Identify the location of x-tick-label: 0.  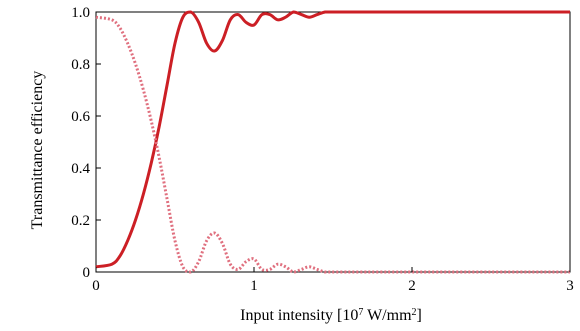
(96, 286).